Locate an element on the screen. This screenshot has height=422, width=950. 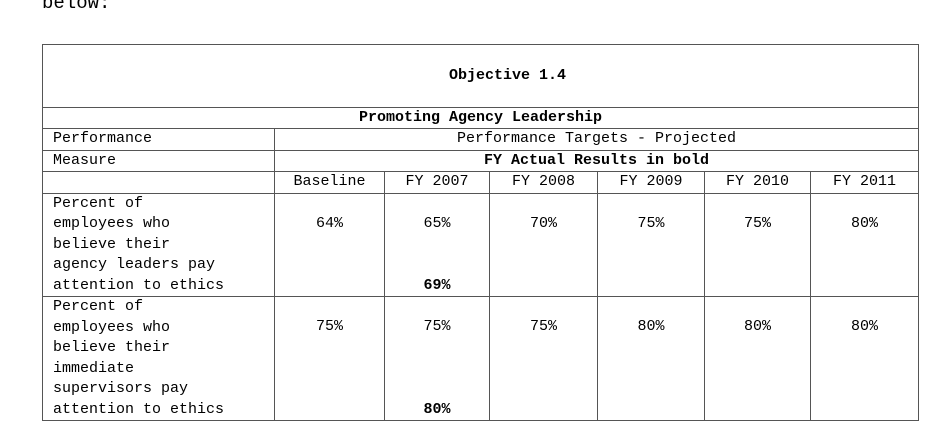
value-text: 64% is located at coordinates (329, 223).